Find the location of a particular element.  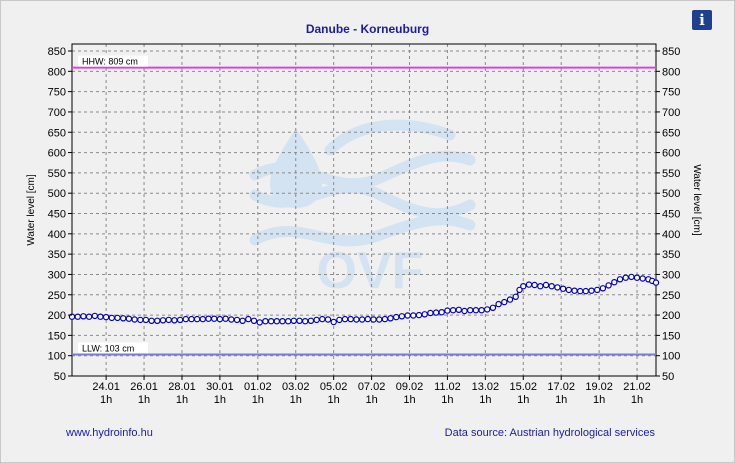

y-tick-label-left: 700 is located at coordinates (57, 113).